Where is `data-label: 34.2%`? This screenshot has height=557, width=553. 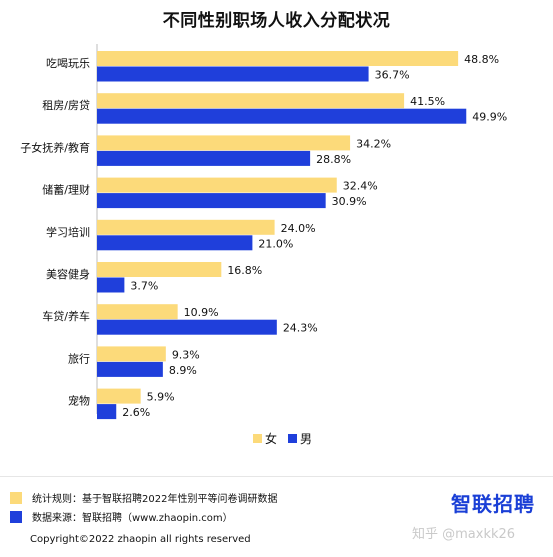
data-label: 34.2% is located at coordinates (373, 143).